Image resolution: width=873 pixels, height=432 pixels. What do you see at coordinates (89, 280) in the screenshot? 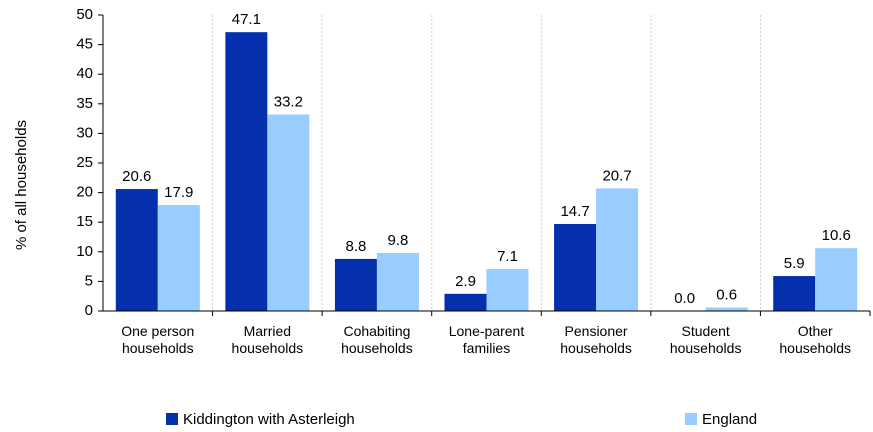
I see `y-tick-label: 5` at bounding box center [89, 280].